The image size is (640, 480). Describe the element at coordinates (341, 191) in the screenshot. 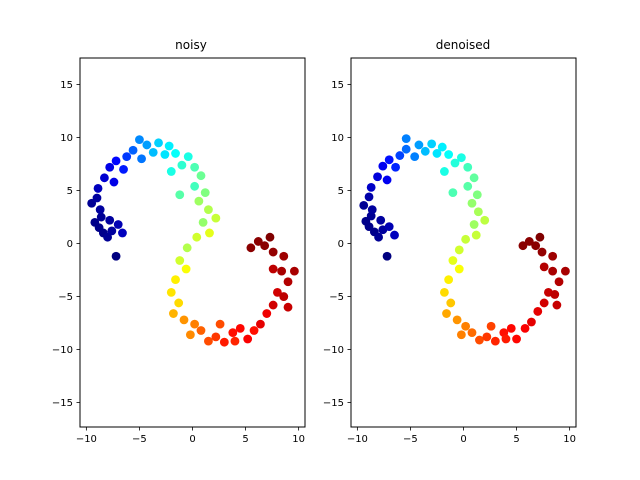

I see `denoised-y-tick-label: 5` at that location.